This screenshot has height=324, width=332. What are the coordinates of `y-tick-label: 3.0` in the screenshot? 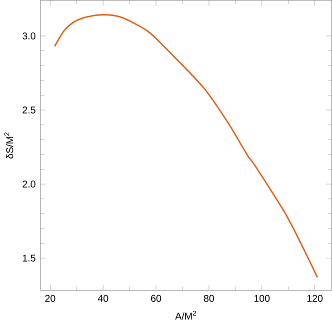 It's located at (29, 36).